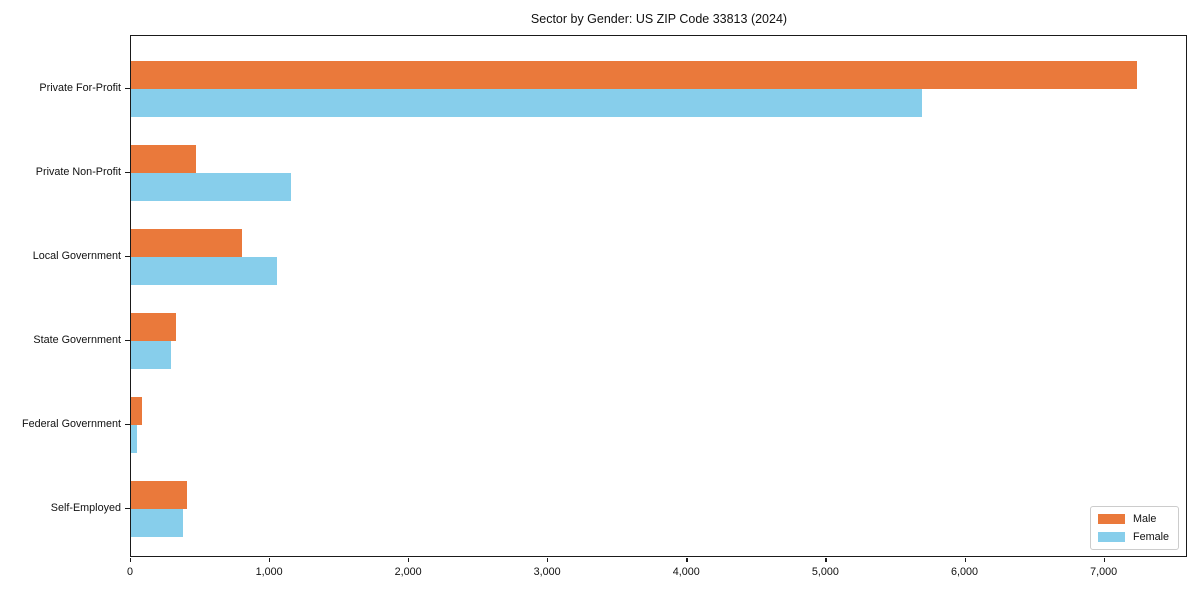  Describe the element at coordinates (964, 572) in the screenshot. I see `x-tick-label: 6,000` at that location.